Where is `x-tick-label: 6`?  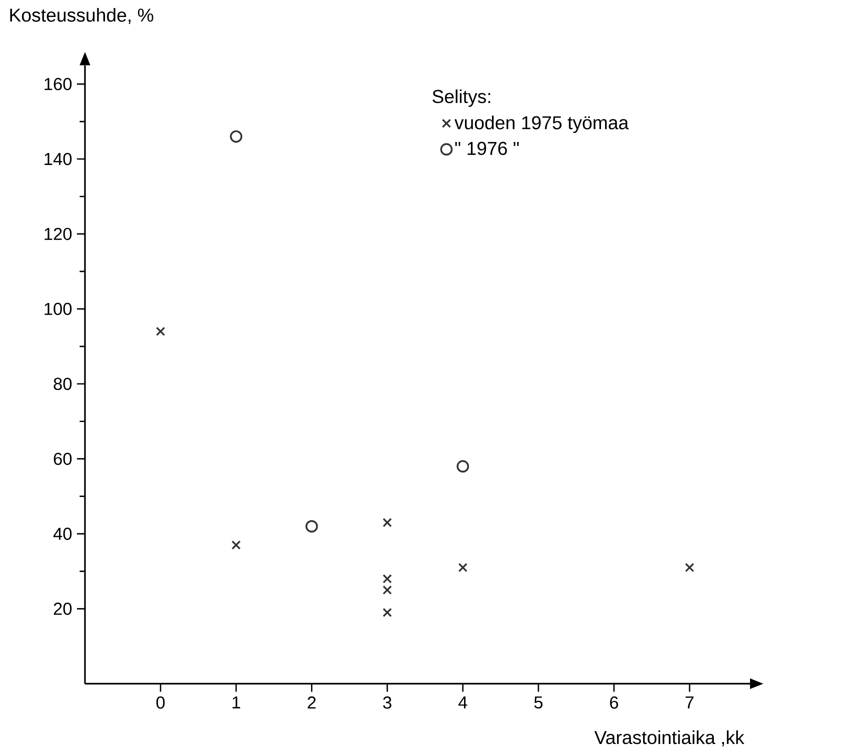
x-tick-label: 6 is located at coordinates (614, 702).